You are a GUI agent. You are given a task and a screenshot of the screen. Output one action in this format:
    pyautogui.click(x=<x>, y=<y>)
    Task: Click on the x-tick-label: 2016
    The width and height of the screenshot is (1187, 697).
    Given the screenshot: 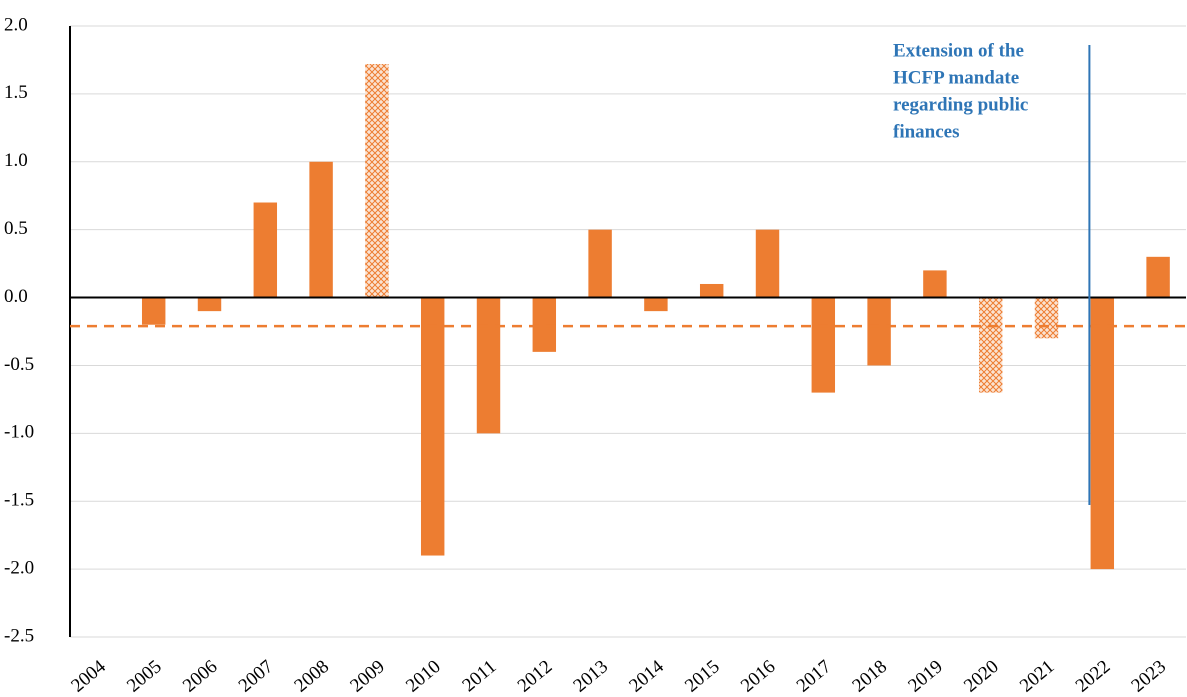 What is the action you would take?
    pyautogui.click(x=758, y=676)
    